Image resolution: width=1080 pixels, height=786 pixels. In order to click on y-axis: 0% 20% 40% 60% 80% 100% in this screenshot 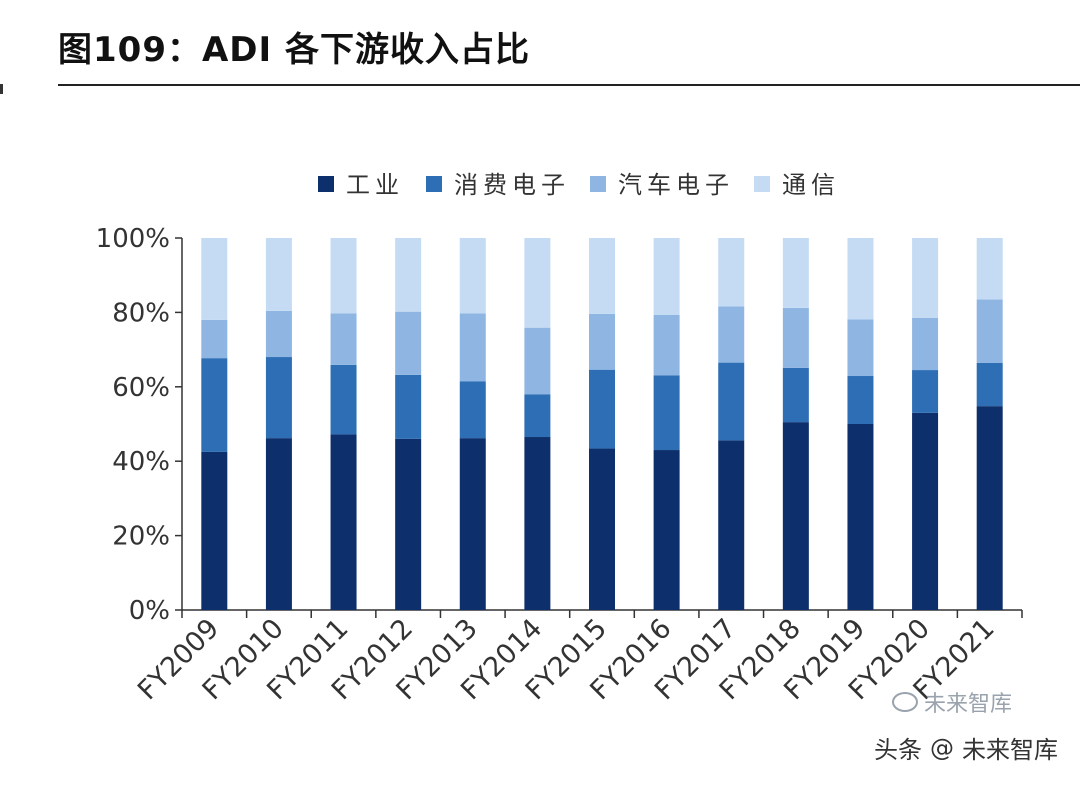, I will do `click(139, 425)`.